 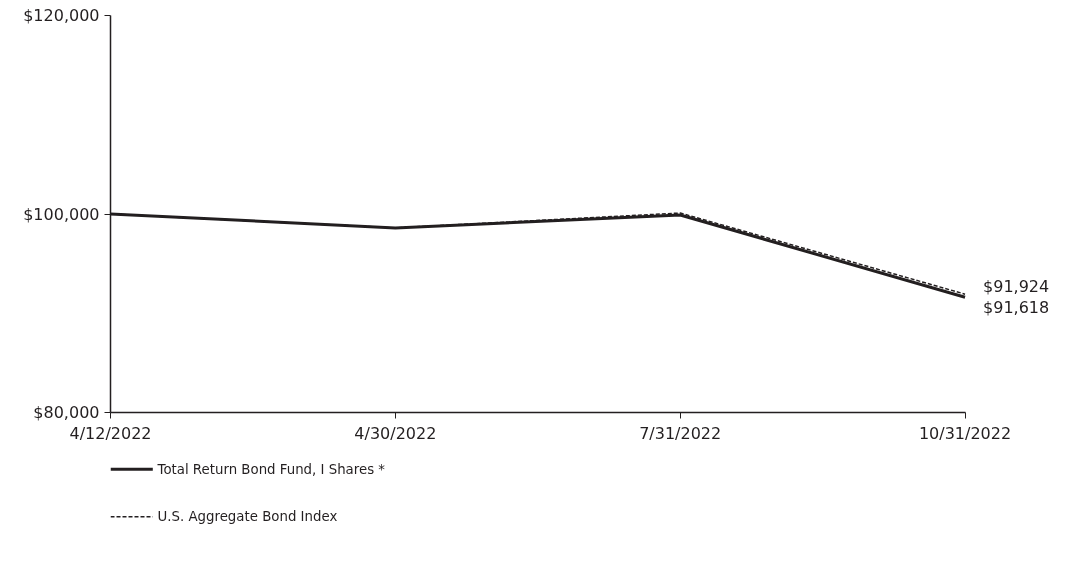 What do you see at coordinates (1016, 307) in the screenshot?
I see `annotation: $91,618` at bounding box center [1016, 307].